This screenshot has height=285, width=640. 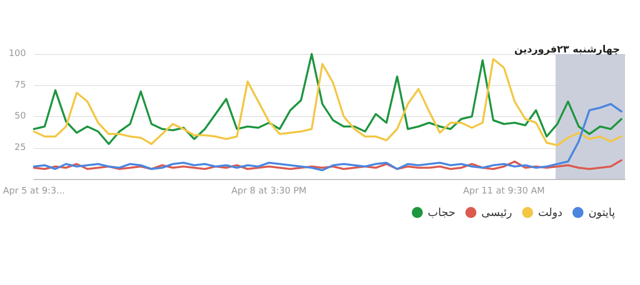 What do you see at coordinates (567, 50) in the screenshot?
I see `band-label: چهارشنبه ۲۳فروردین` at bounding box center [567, 50].